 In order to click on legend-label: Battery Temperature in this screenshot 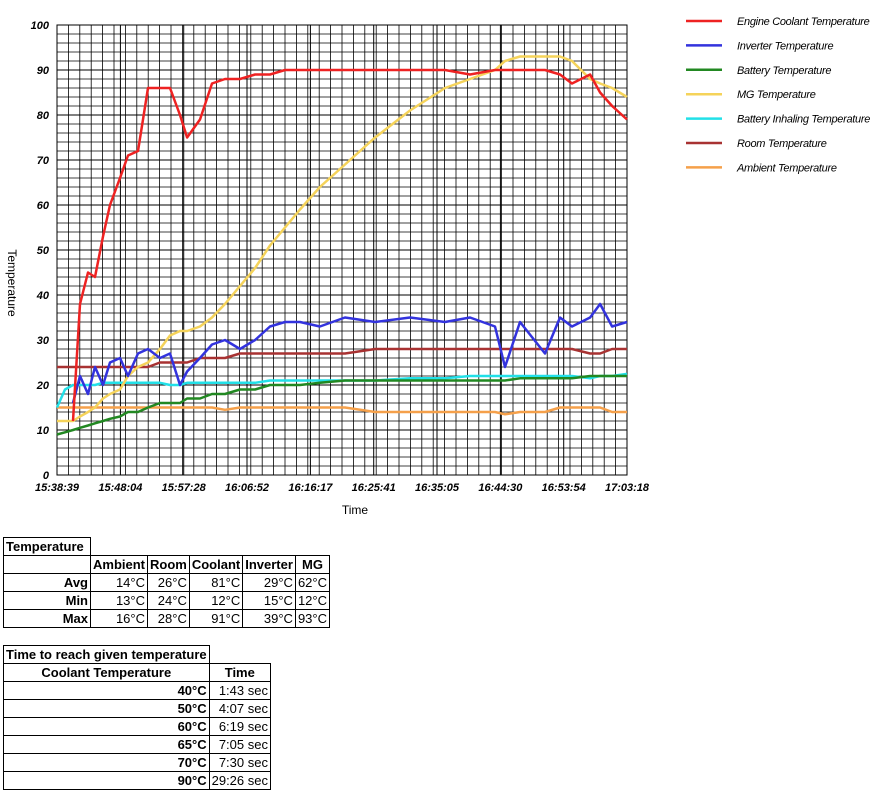, I will do `click(784, 71)`.